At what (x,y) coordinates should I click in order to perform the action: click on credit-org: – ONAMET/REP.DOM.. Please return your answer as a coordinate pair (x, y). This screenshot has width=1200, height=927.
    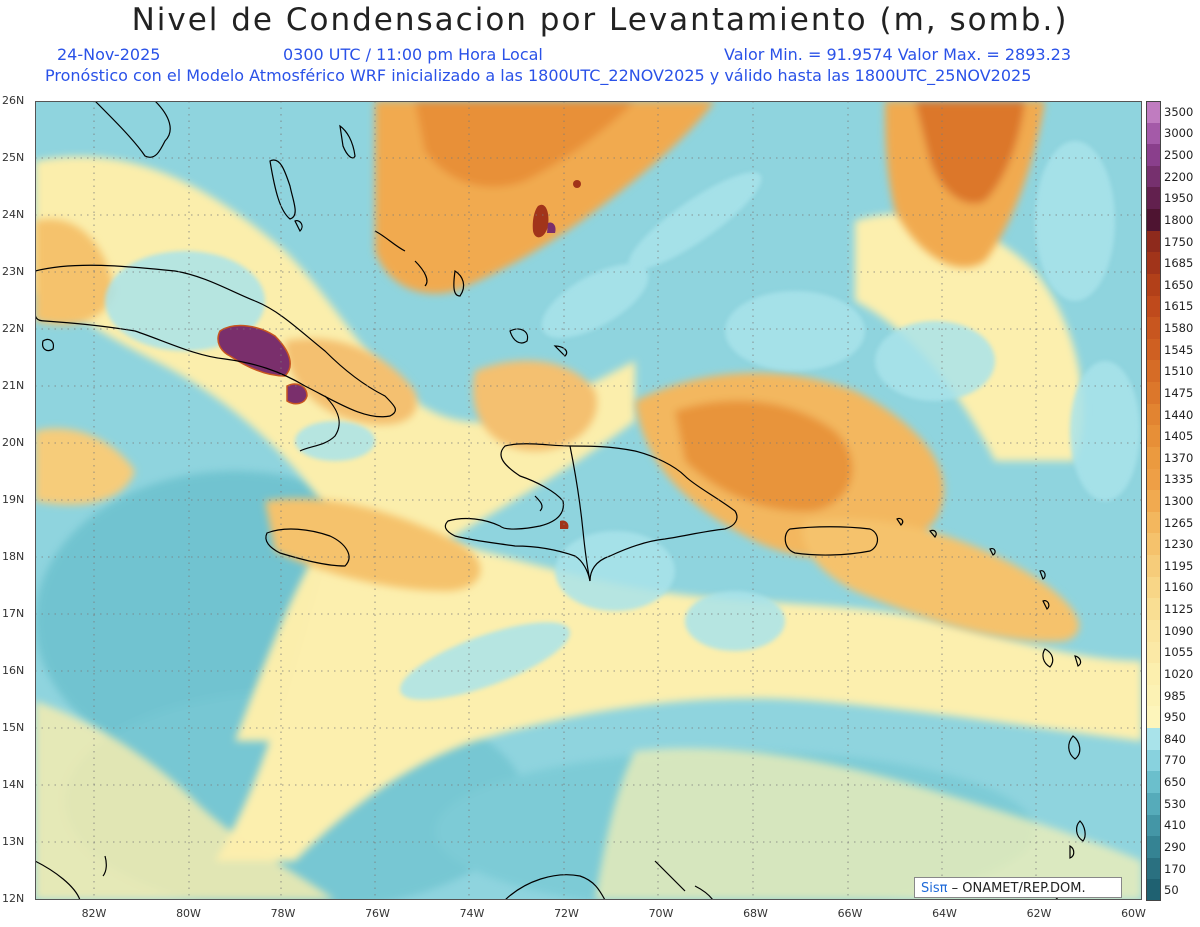
    Looking at the image, I should click on (1018, 888).